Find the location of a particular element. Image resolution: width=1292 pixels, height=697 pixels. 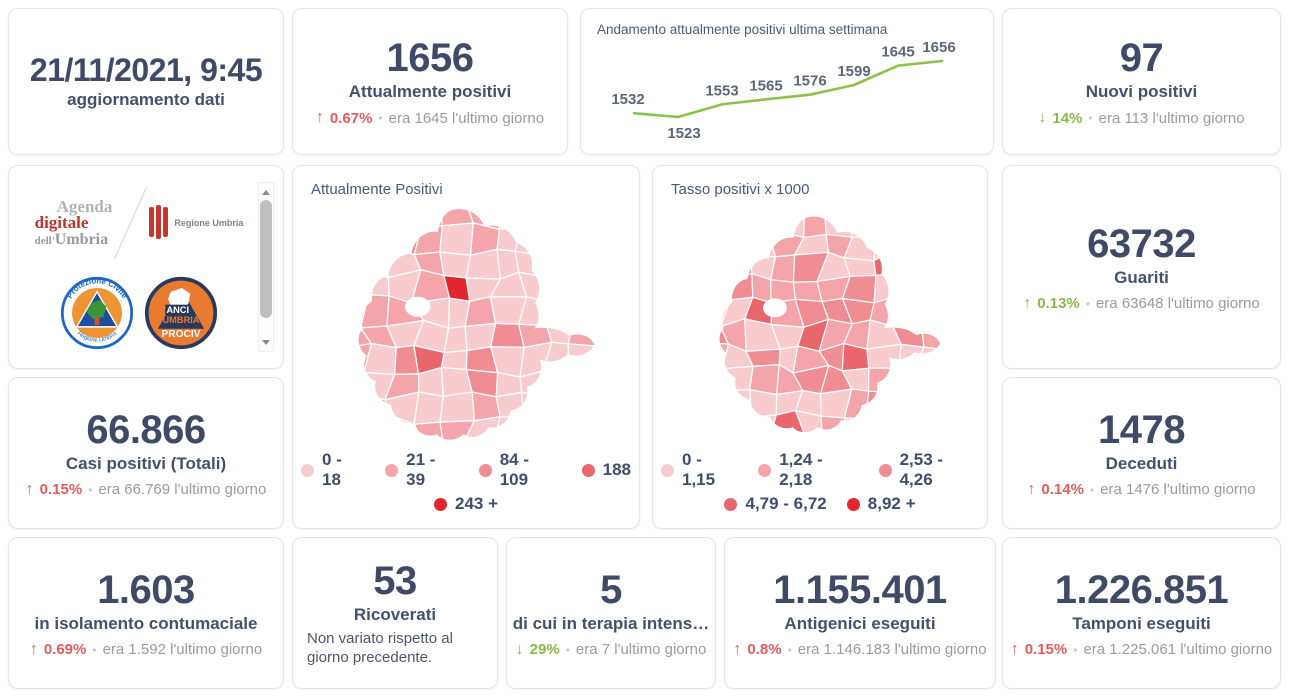

legend-item: 0 - 1,15 is located at coordinates (699, 470).